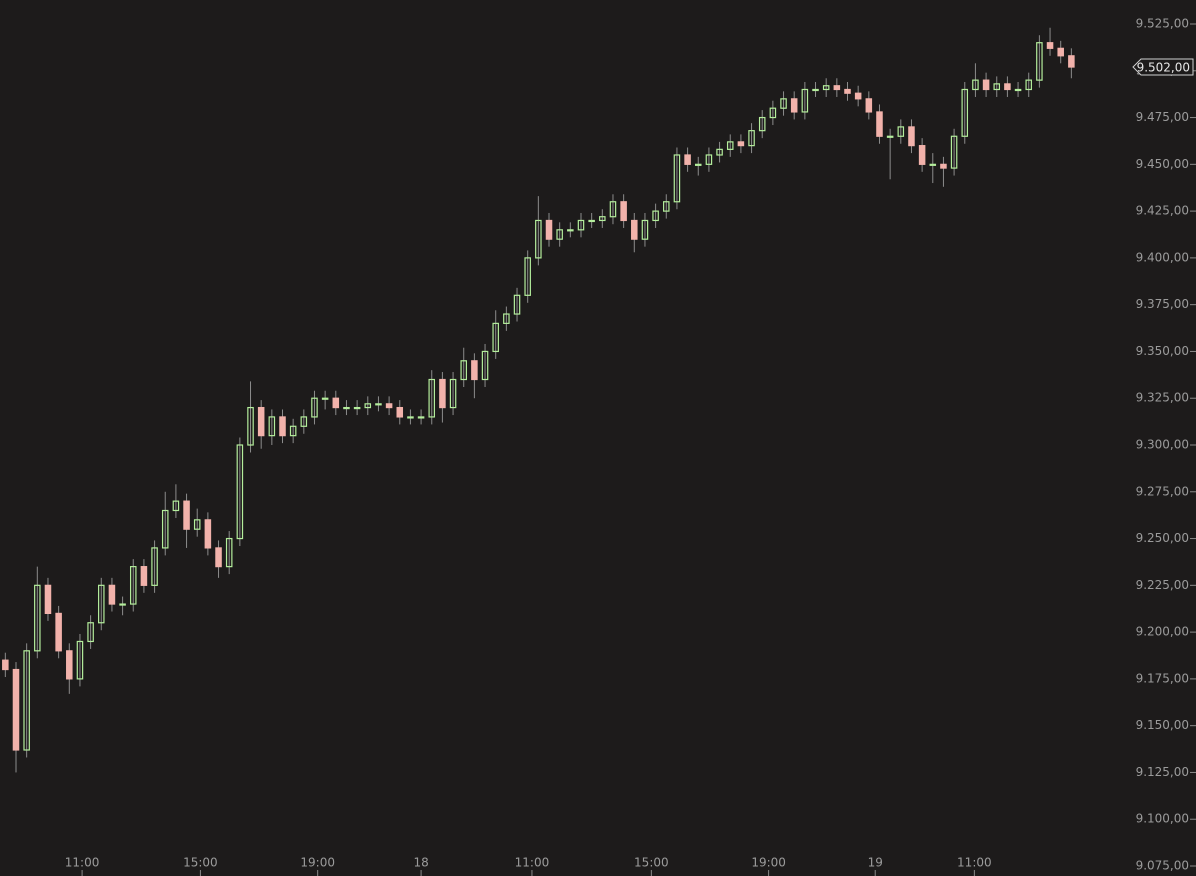 This screenshot has width=1196, height=876. Describe the element at coordinates (200, 863) in the screenshot. I see `x-tick-label: 15:00` at that location.